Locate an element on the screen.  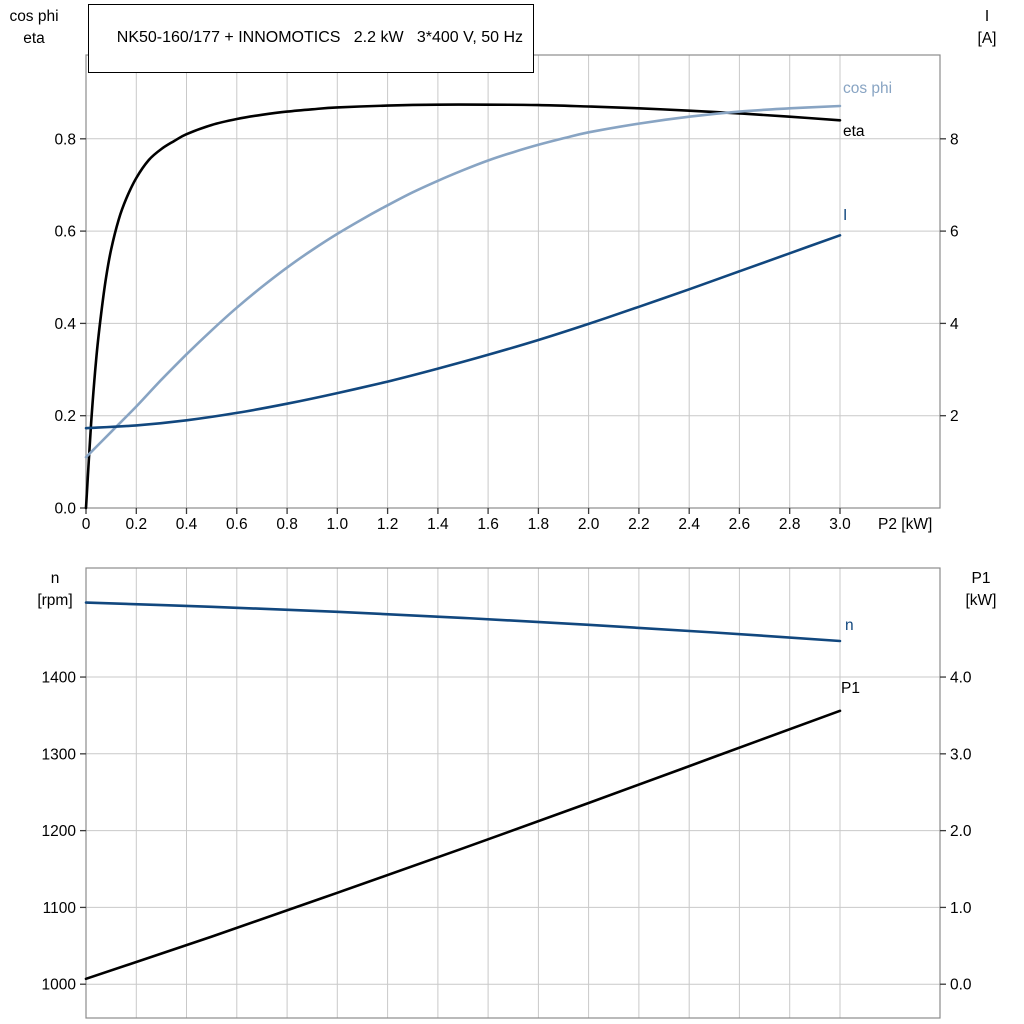
right-axis-tick-label: 3.0 is located at coordinates (961, 754).